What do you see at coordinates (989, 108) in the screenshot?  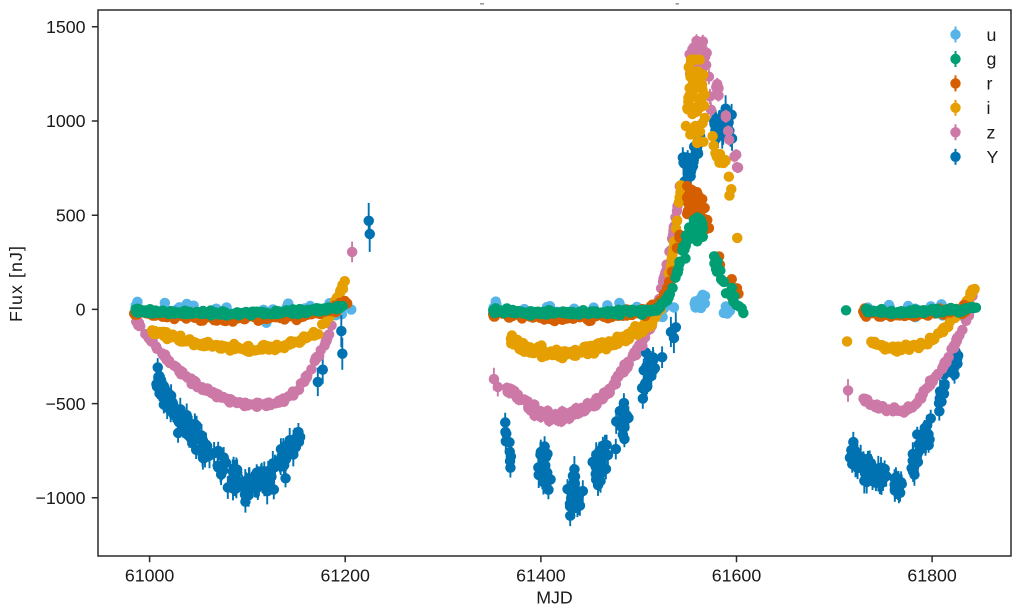 I see `svg-text: i` at bounding box center [989, 108].